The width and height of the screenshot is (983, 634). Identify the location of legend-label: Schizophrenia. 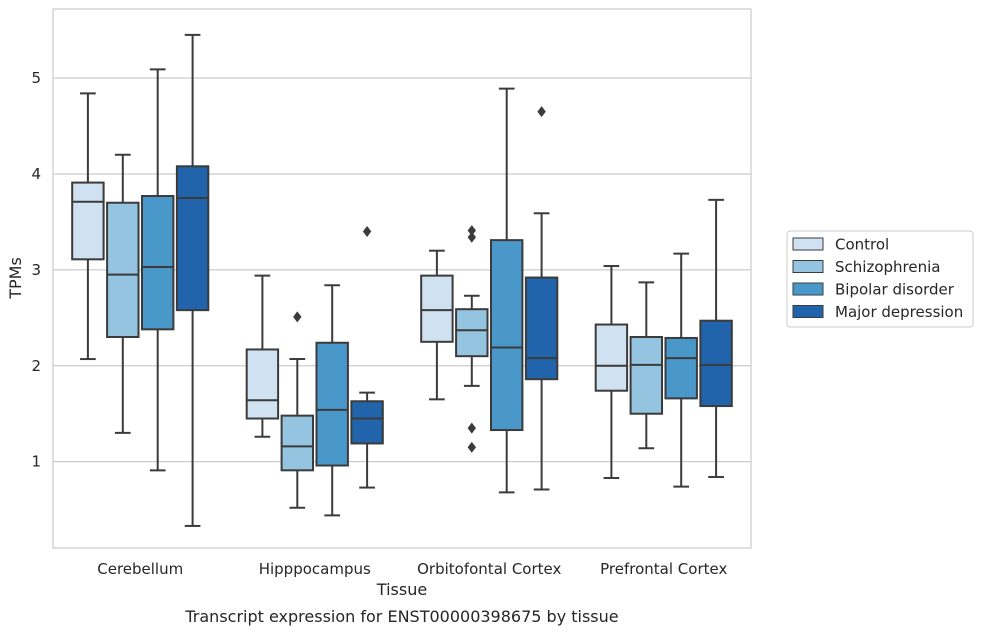
(887, 267).